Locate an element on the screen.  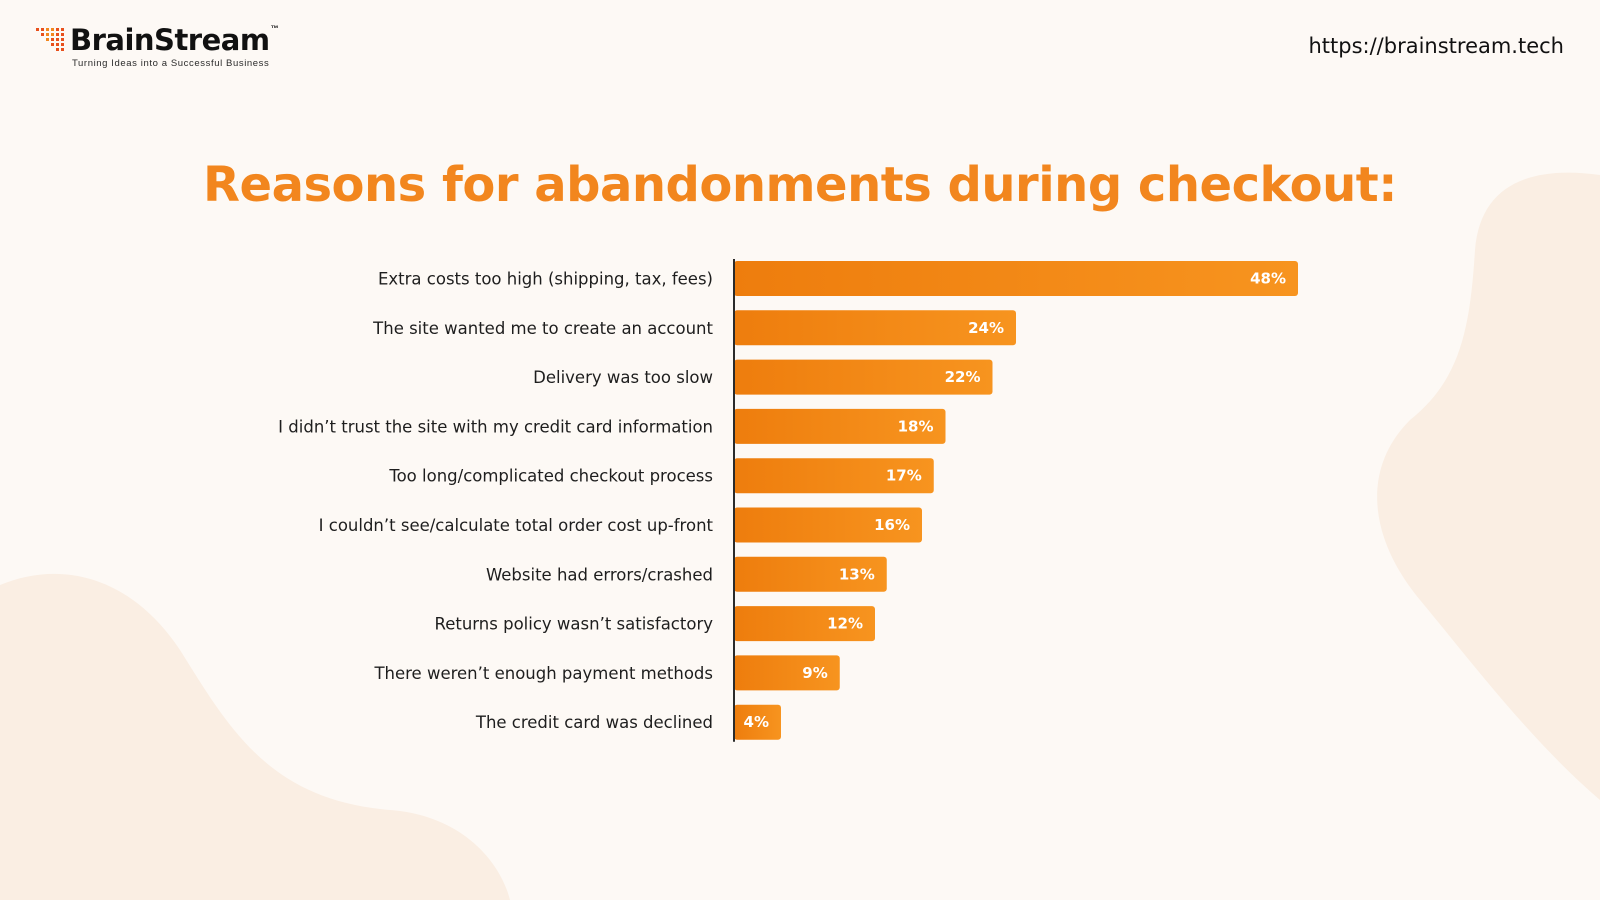
brainstream-mark-icon is located at coordinates (50, 39).